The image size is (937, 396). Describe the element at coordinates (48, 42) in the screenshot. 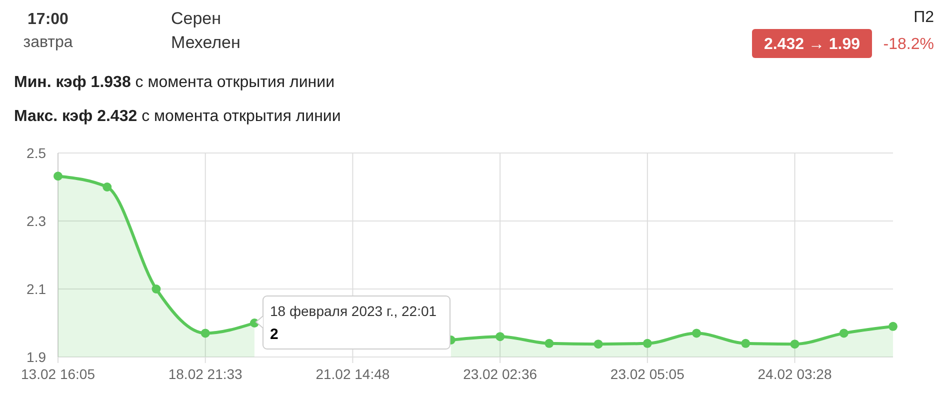

I see `text: завтра` at that location.